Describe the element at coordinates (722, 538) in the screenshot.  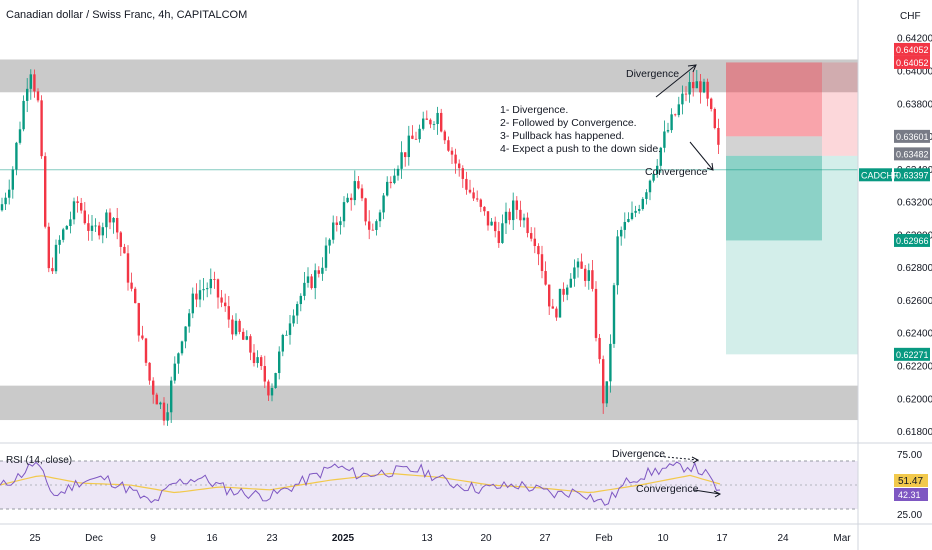
I see `time-tick-label: 17` at that location.